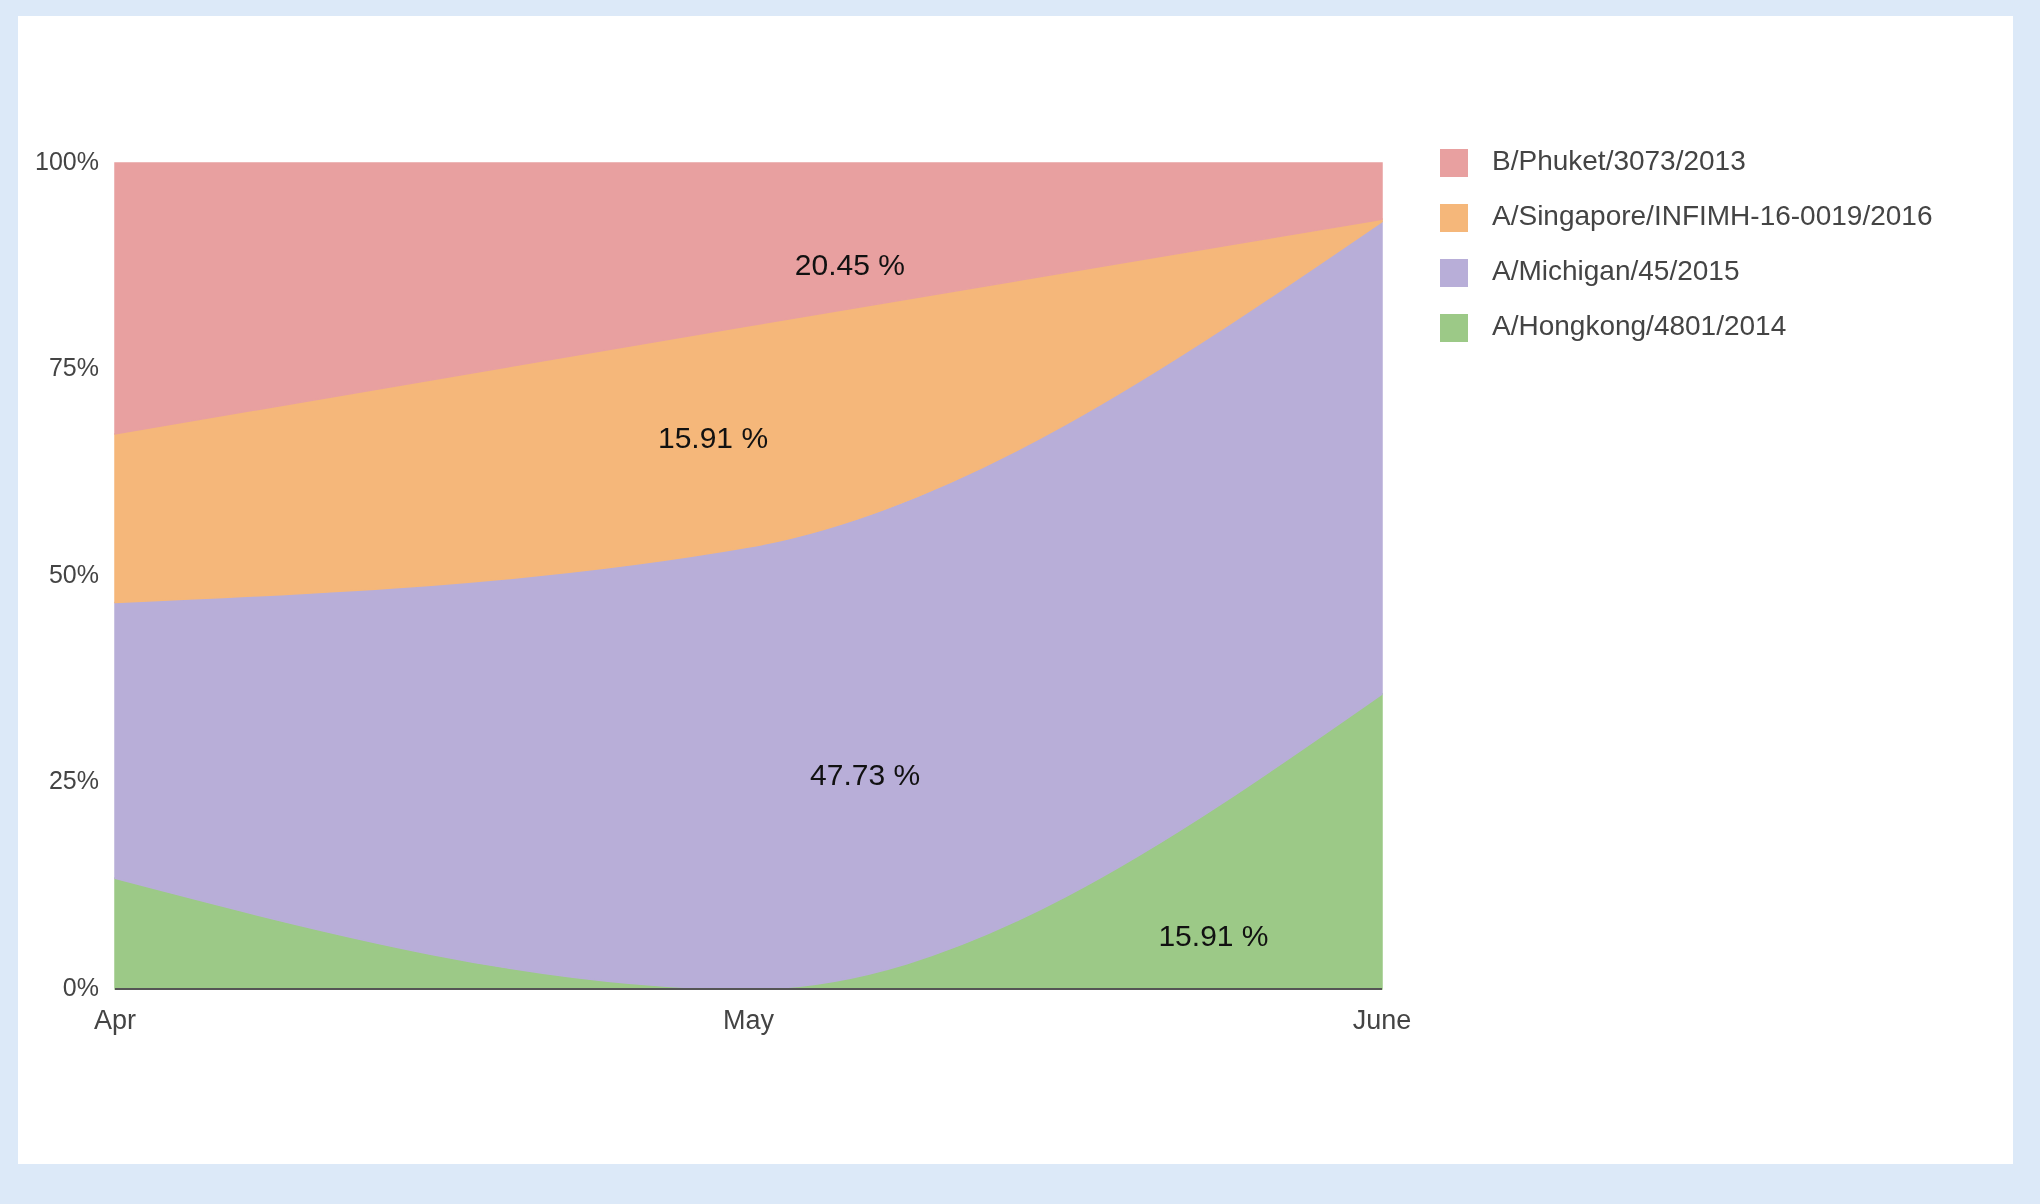 The height and width of the screenshot is (1204, 2040). Describe the element at coordinates (1616, 271) in the screenshot. I see `legend-label: A/Michigan/45/2015` at that location.